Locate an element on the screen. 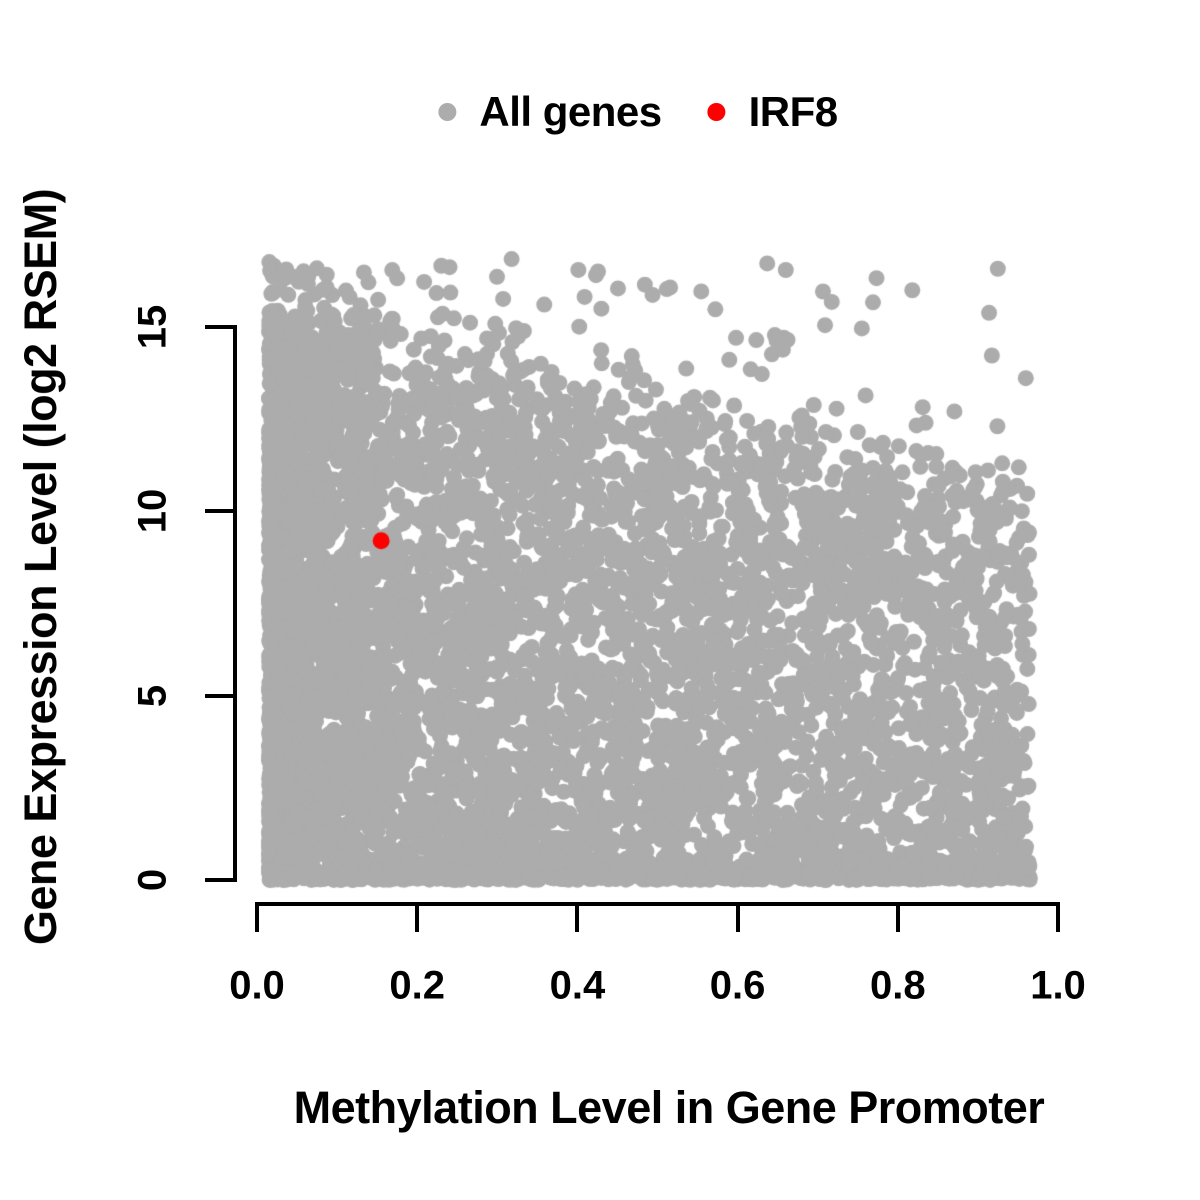 This screenshot has width=1200, height=1200. legend-label-all-genes: All genes is located at coordinates (570, 111).